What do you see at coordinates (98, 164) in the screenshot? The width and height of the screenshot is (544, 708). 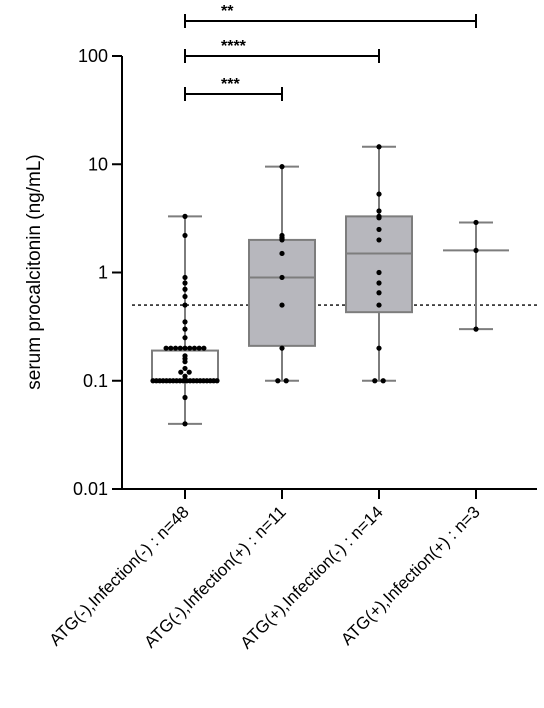 I see `y-tick-label: 10` at bounding box center [98, 164].